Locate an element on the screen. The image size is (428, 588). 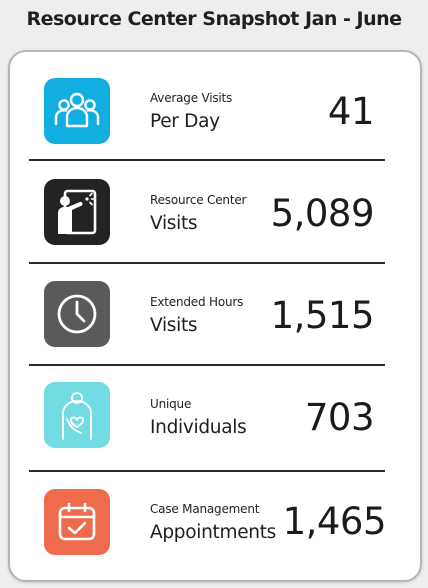
calendar-check-icon is located at coordinates (77, 522).